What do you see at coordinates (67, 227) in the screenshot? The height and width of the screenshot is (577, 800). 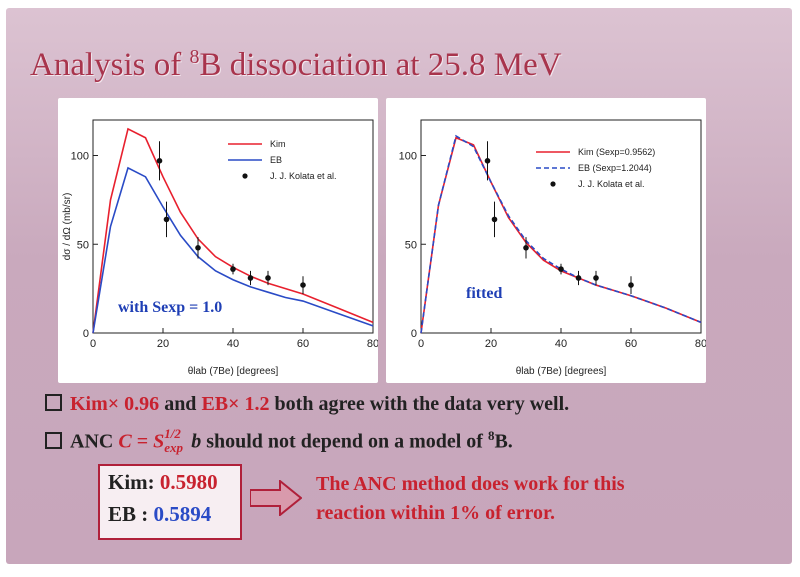 I see `y-axis-label: dσ / dΩ (mb/sr)` at bounding box center [67, 227].